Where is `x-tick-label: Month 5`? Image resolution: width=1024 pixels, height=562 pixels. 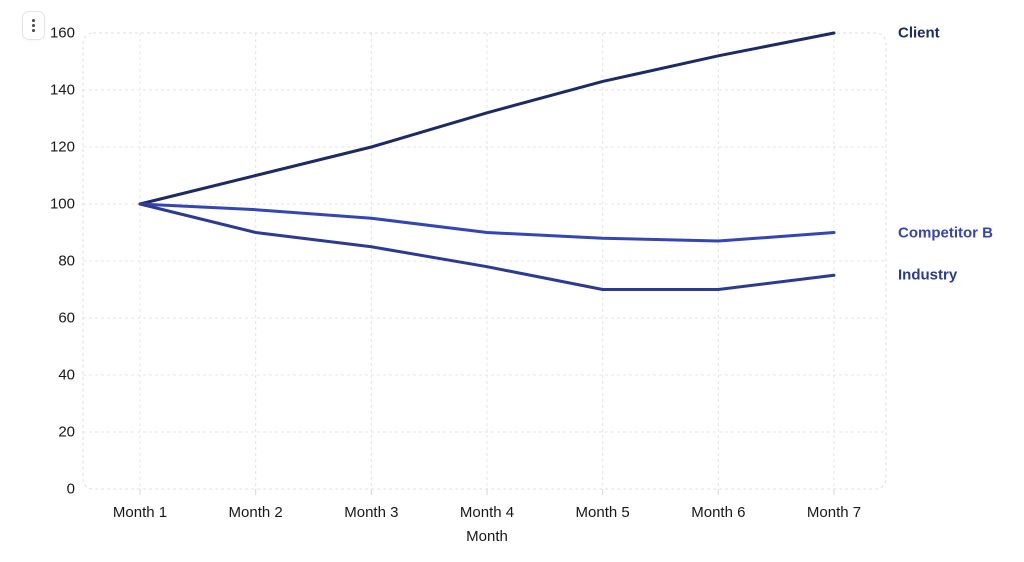
x-tick-label: Month 5 is located at coordinates (602, 512).